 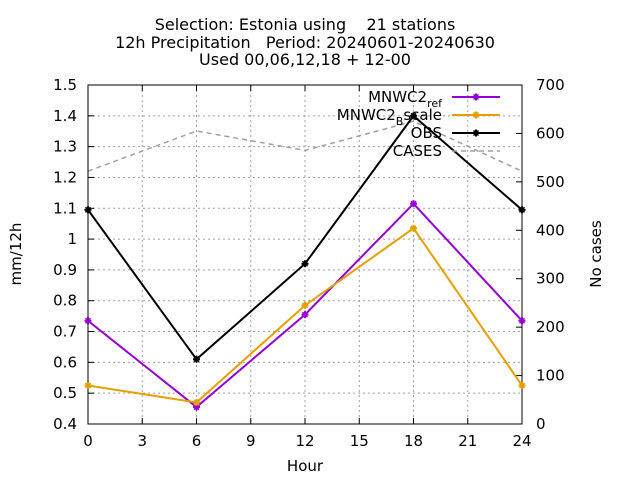 I want to click on legend-entry: CASES, so click(x=446, y=151).